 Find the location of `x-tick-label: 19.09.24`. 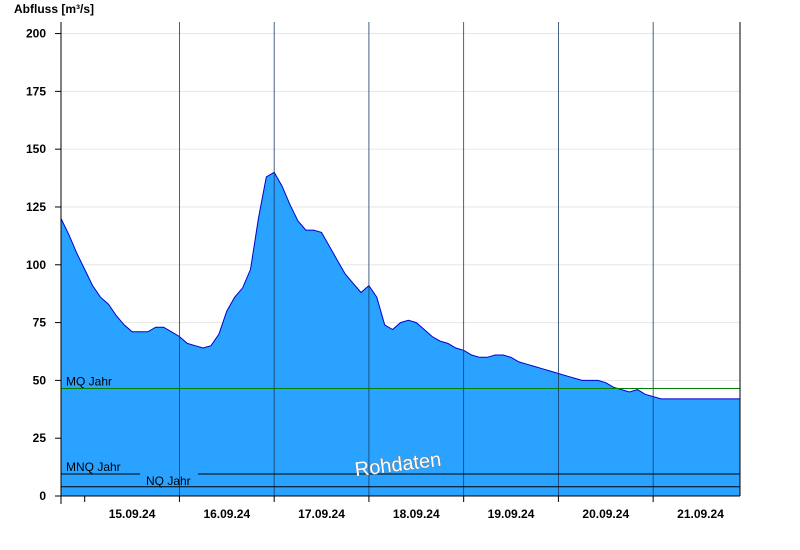

x-tick-label: 19.09.24 is located at coordinates (511, 514).